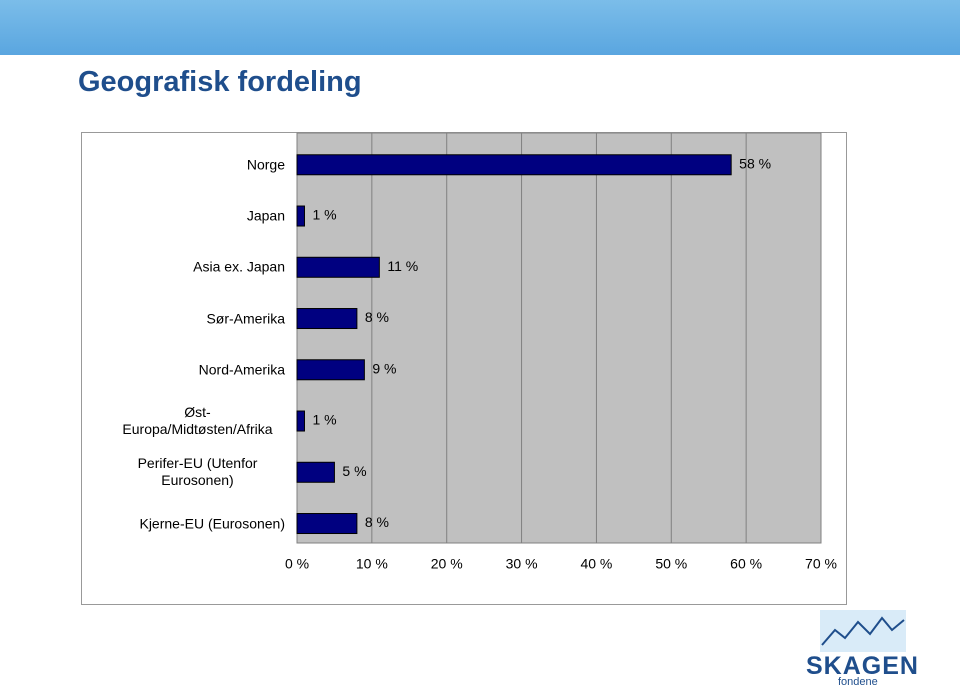 The image size is (960, 690). What do you see at coordinates (239, 266) in the screenshot?
I see `y-tick-label: Asia ex. Japan` at bounding box center [239, 266].